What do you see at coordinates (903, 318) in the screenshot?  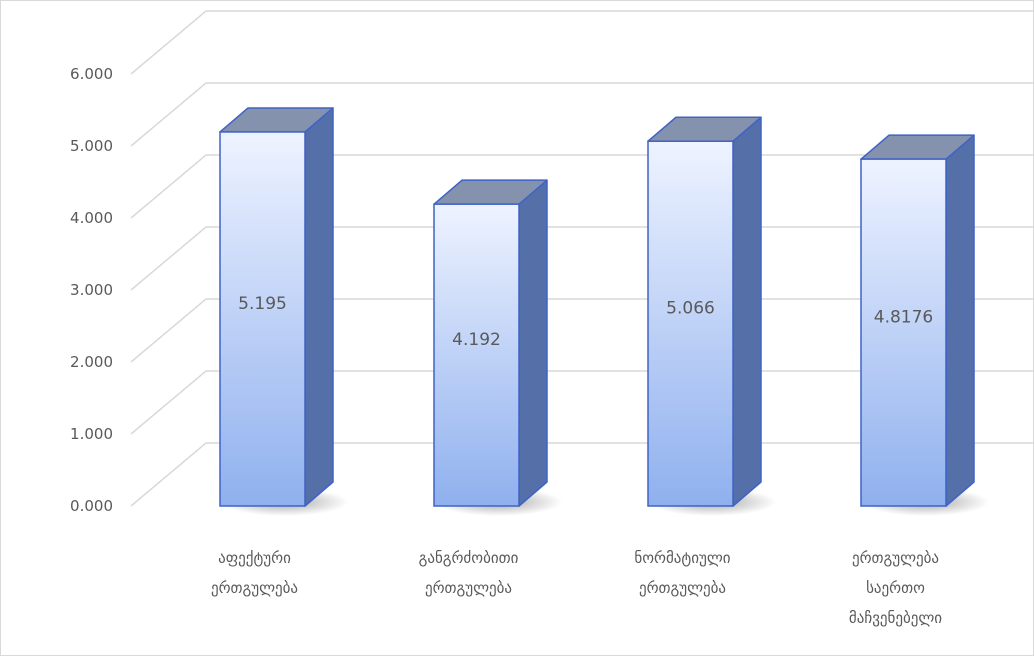 I see `data-label: 4.8176` at bounding box center [903, 318].